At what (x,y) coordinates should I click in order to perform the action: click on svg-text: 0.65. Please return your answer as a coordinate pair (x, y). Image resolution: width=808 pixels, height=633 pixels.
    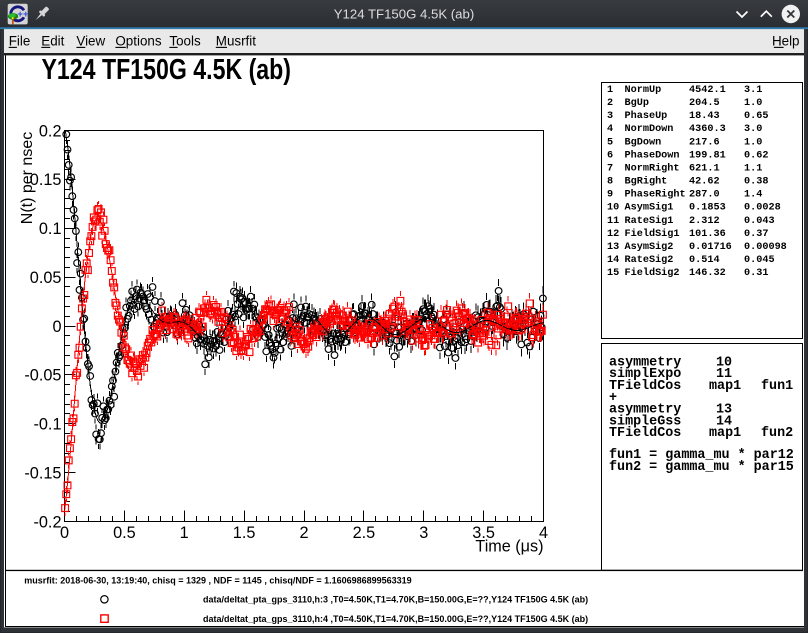
    Looking at the image, I should click on (756, 116).